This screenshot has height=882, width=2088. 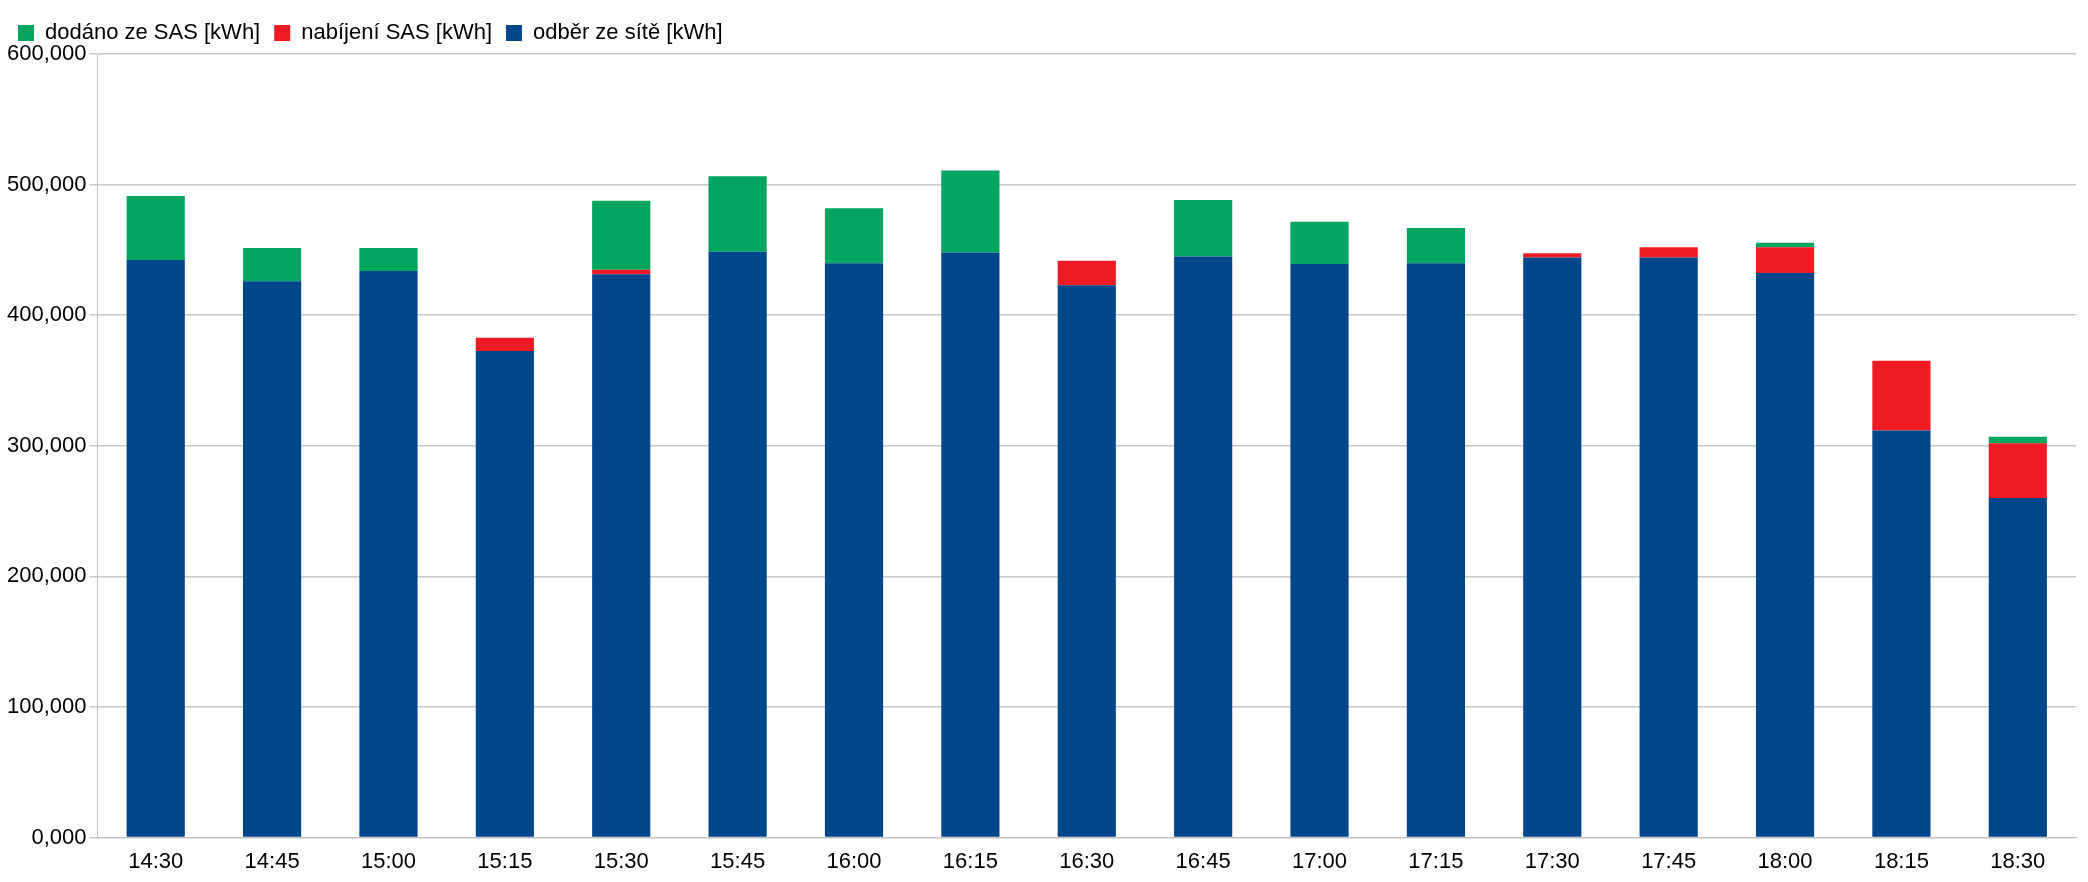 What do you see at coordinates (1552, 860) in the screenshot?
I see `x-tick-label: 17:30` at bounding box center [1552, 860].